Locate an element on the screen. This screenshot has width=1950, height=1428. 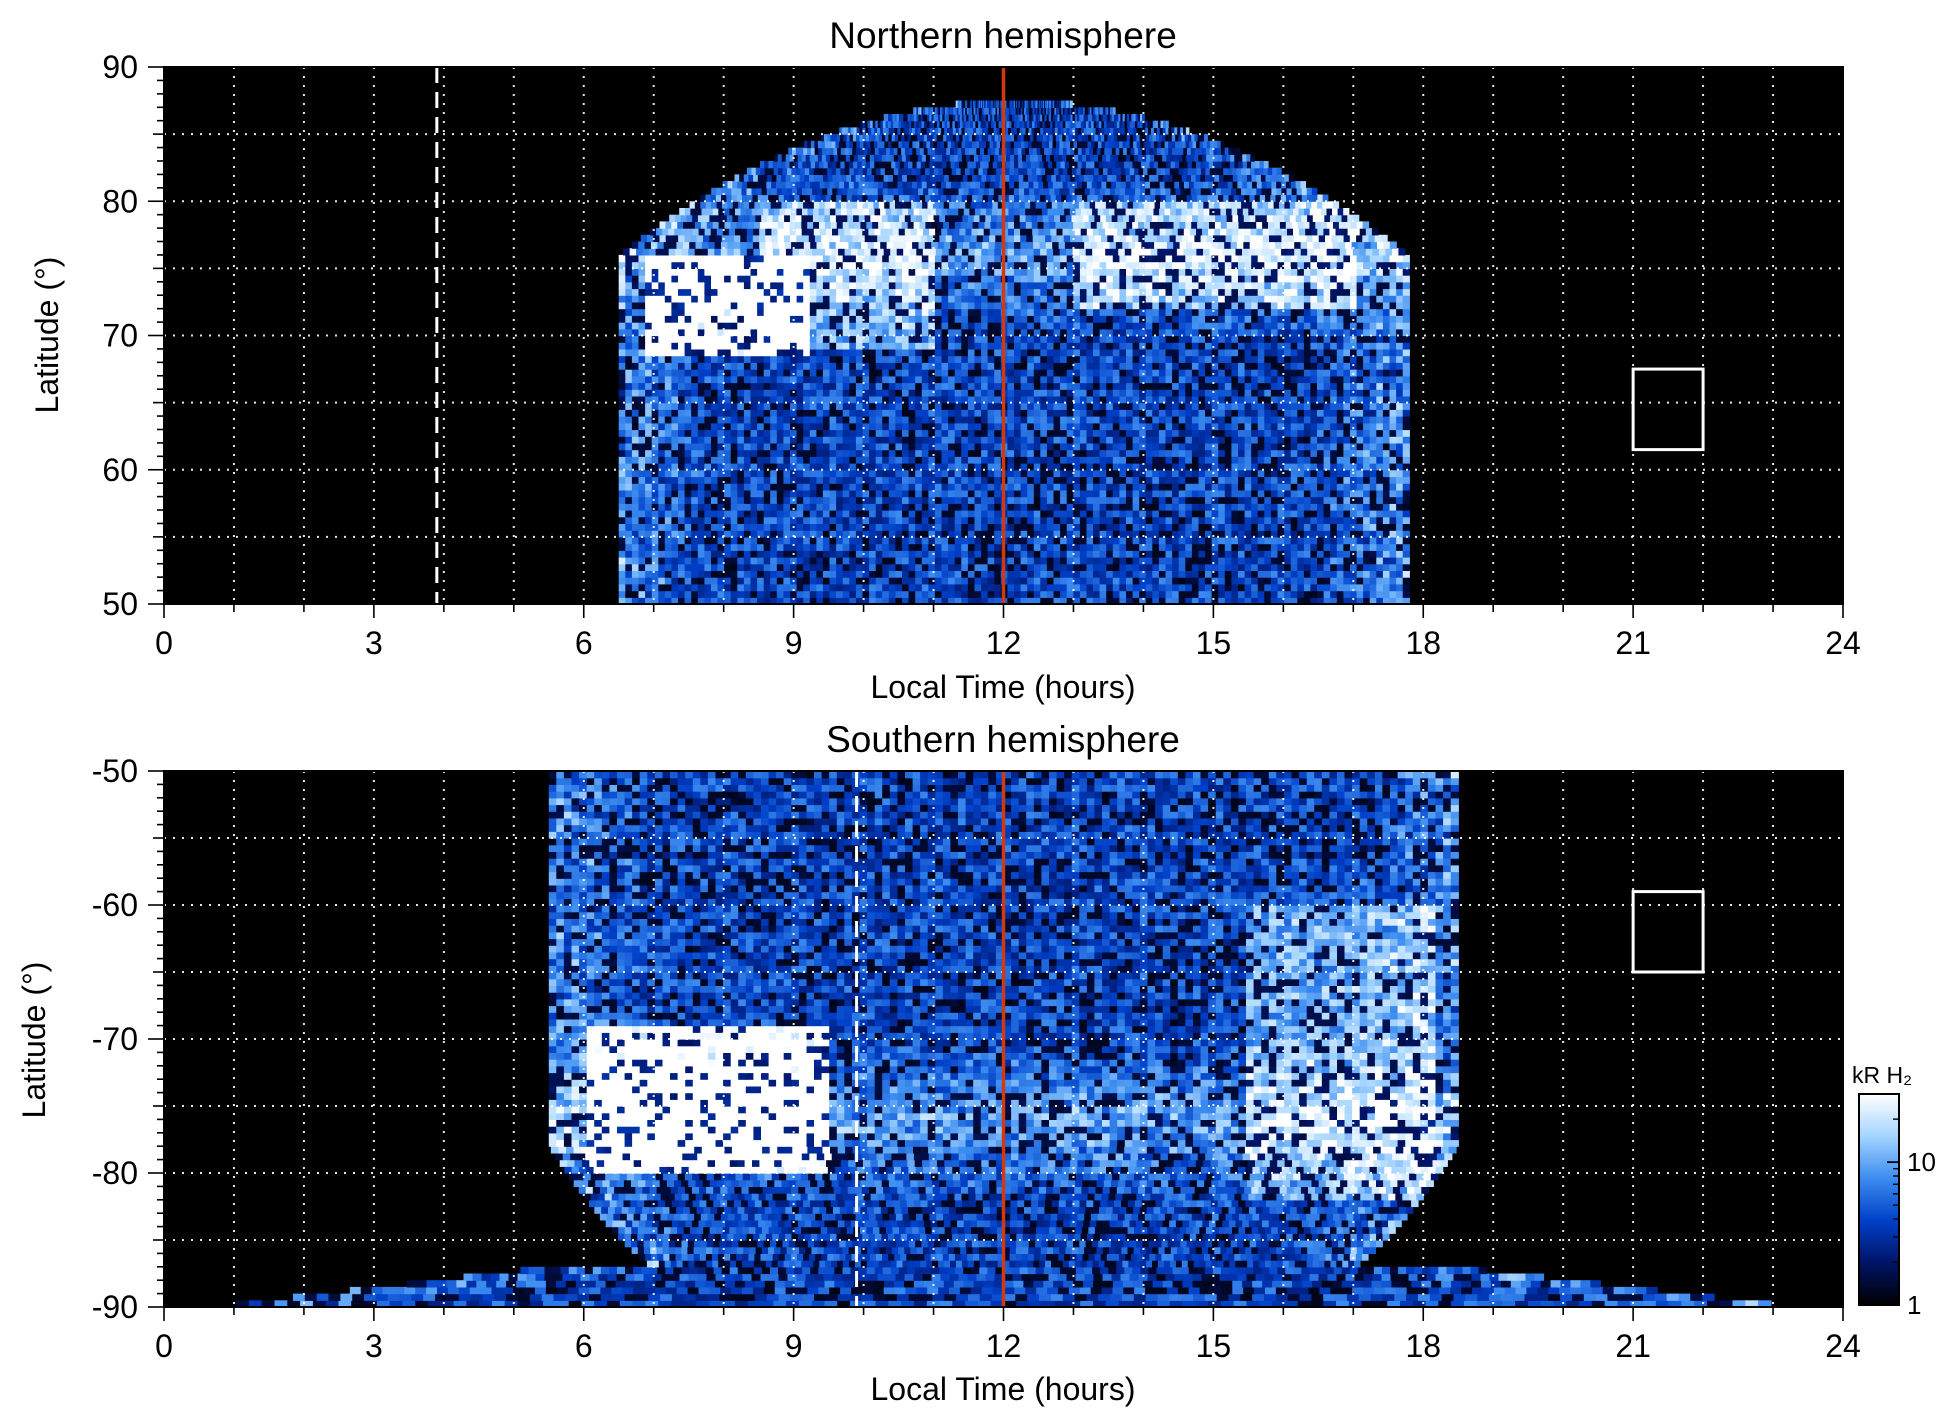
heatmap-image is located at coordinates (1014, 353).